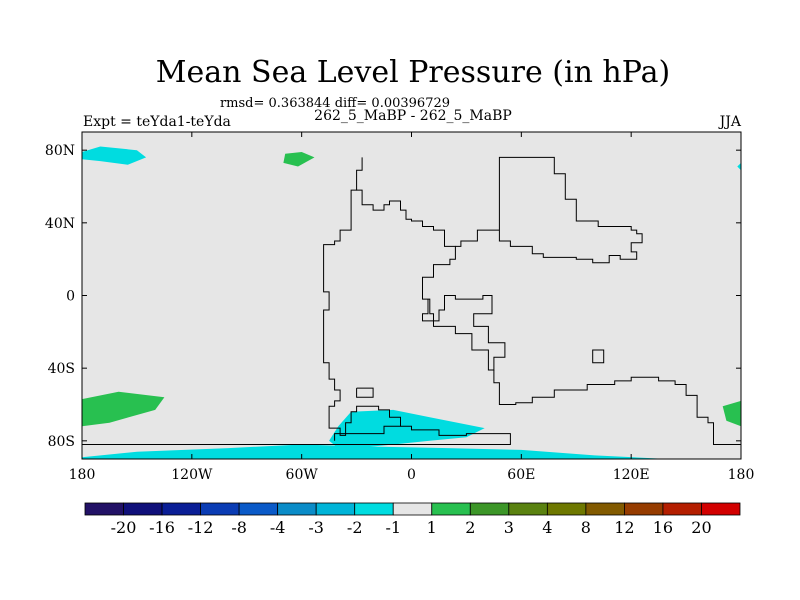 Image resolution: width=800 pixels, height=600 pixels. Describe the element at coordinates (631, 475) in the screenshot. I see `x-tick-label-5: 120E` at that location.